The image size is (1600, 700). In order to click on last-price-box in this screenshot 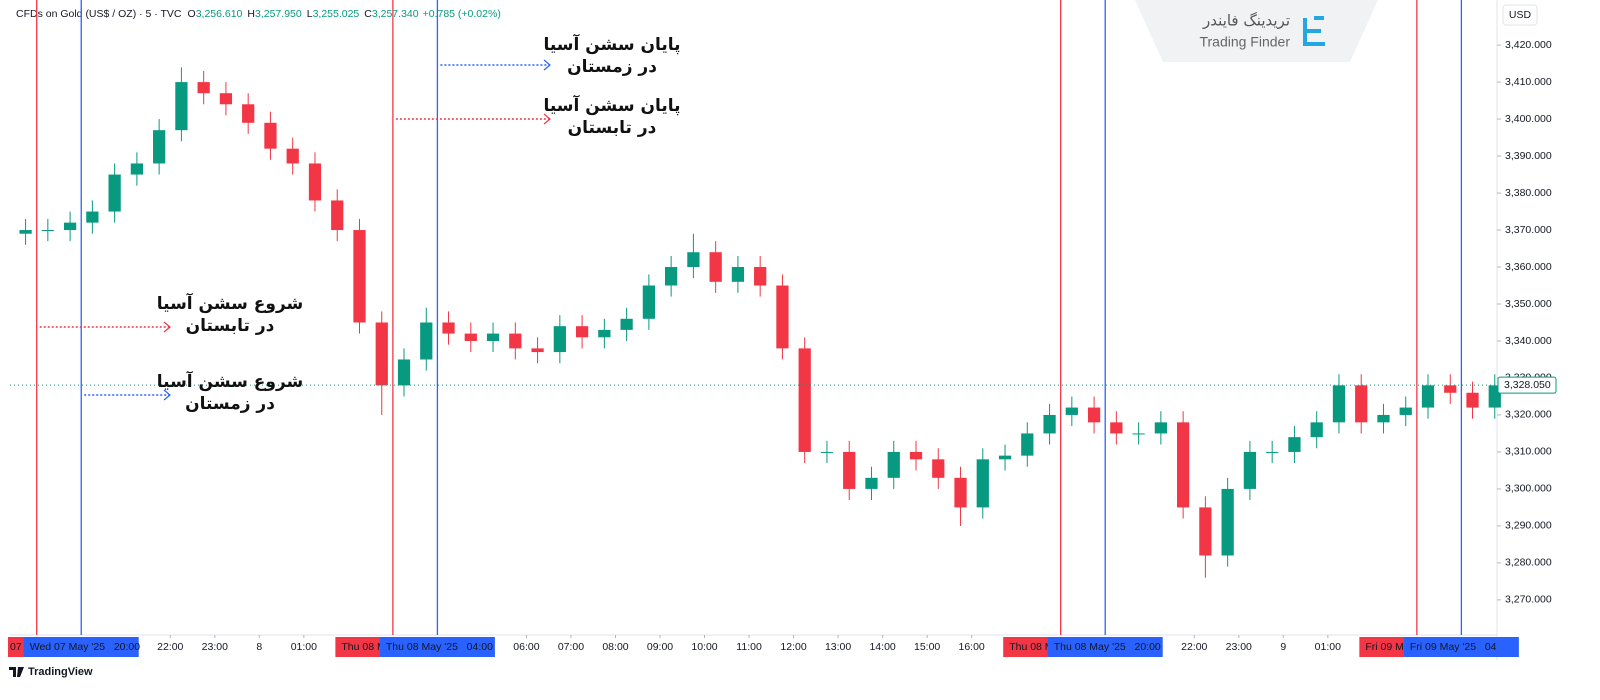, I will do `click(1527, 385)`.